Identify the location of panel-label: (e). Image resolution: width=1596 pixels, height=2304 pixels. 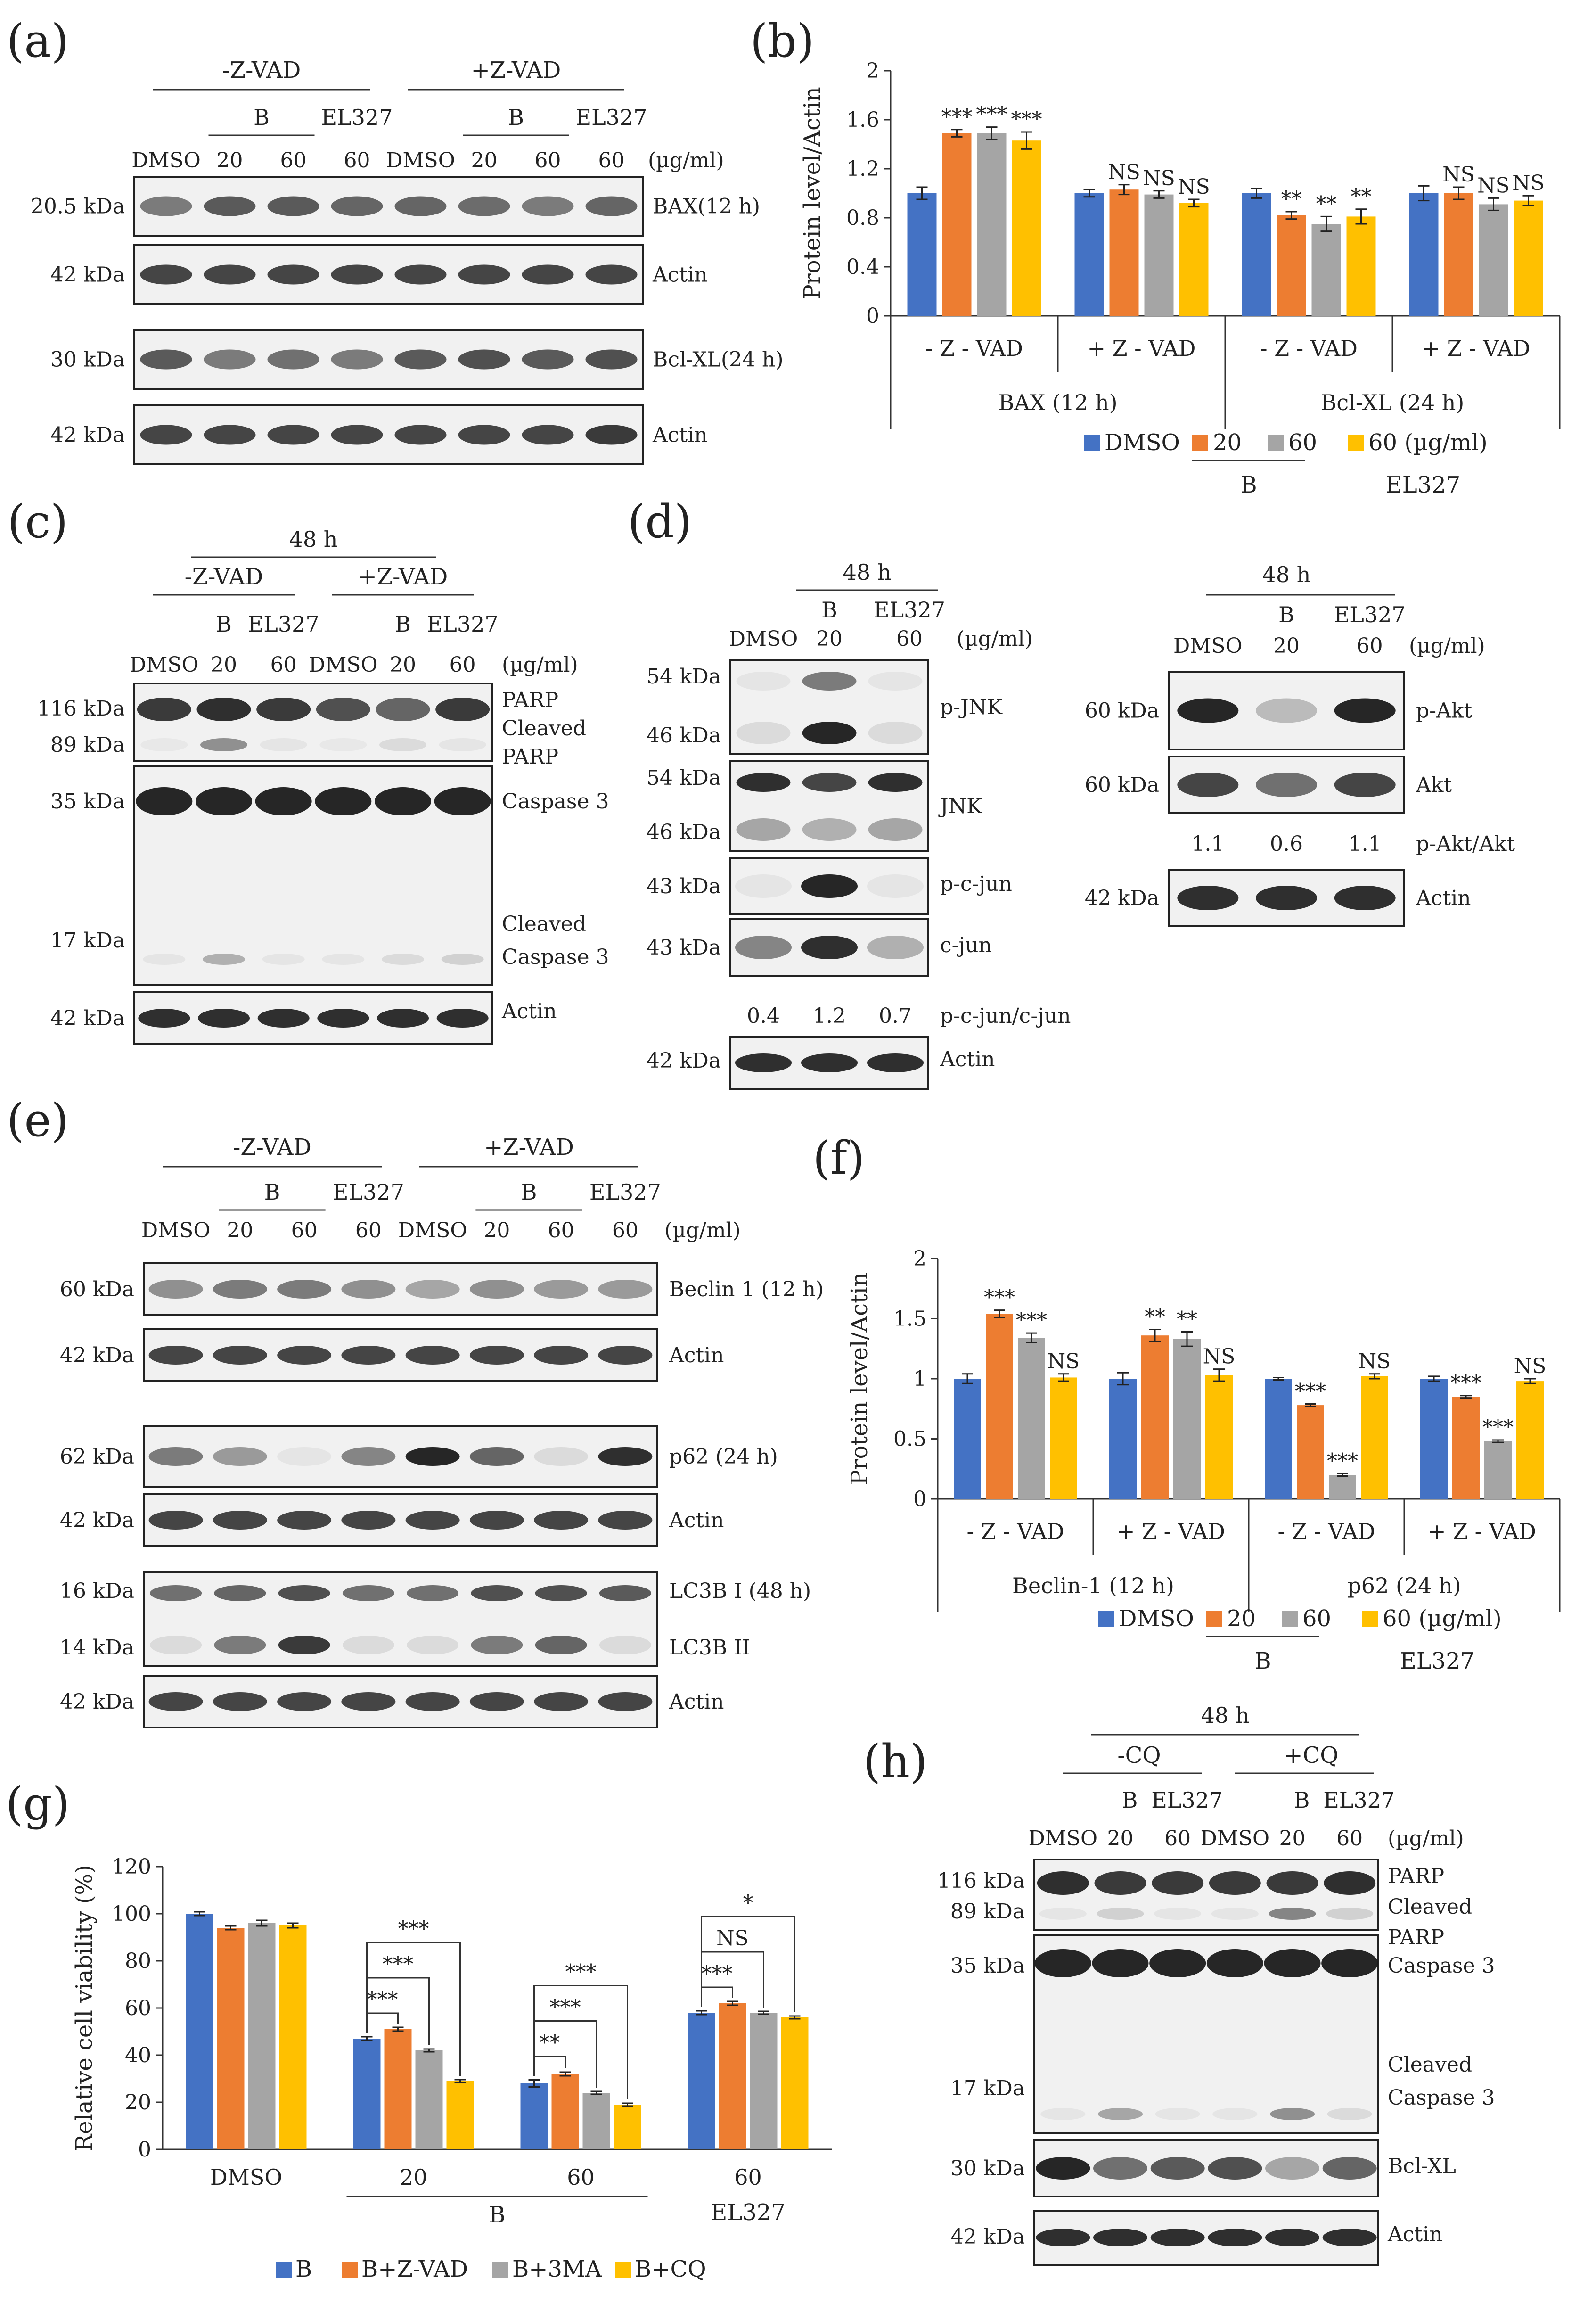
(38, 1120).